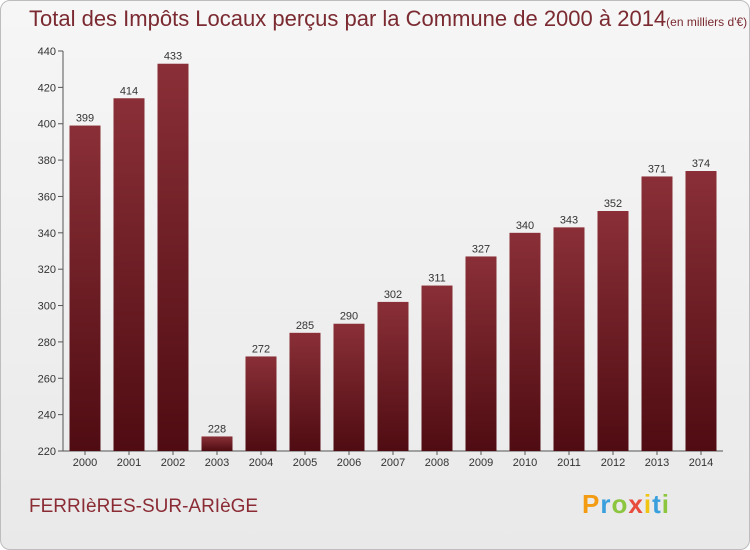 The height and width of the screenshot is (550, 750). What do you see at coordinates (569, 339) in the screenshot?
I see `bar-2011` at bounding box center [569, 339].